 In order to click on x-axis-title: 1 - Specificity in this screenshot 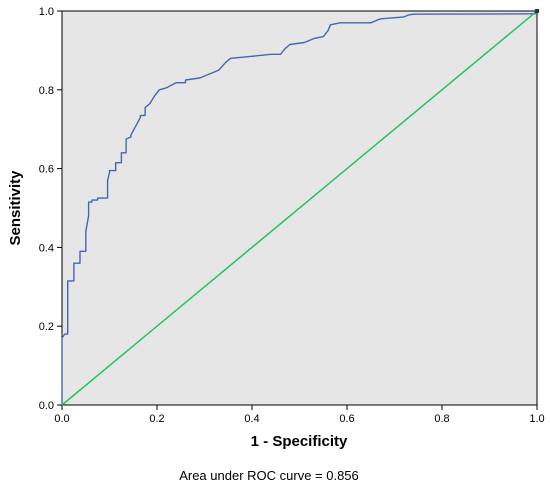, I will do `click(299, 441)`.